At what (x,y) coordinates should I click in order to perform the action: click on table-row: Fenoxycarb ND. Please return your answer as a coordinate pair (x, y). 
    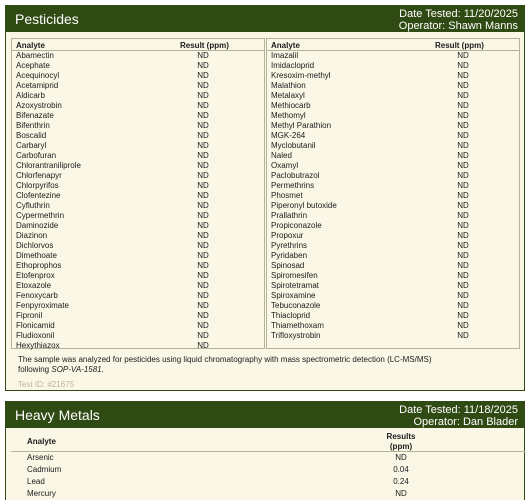
    Looking at the image, I should click on (138, 296).